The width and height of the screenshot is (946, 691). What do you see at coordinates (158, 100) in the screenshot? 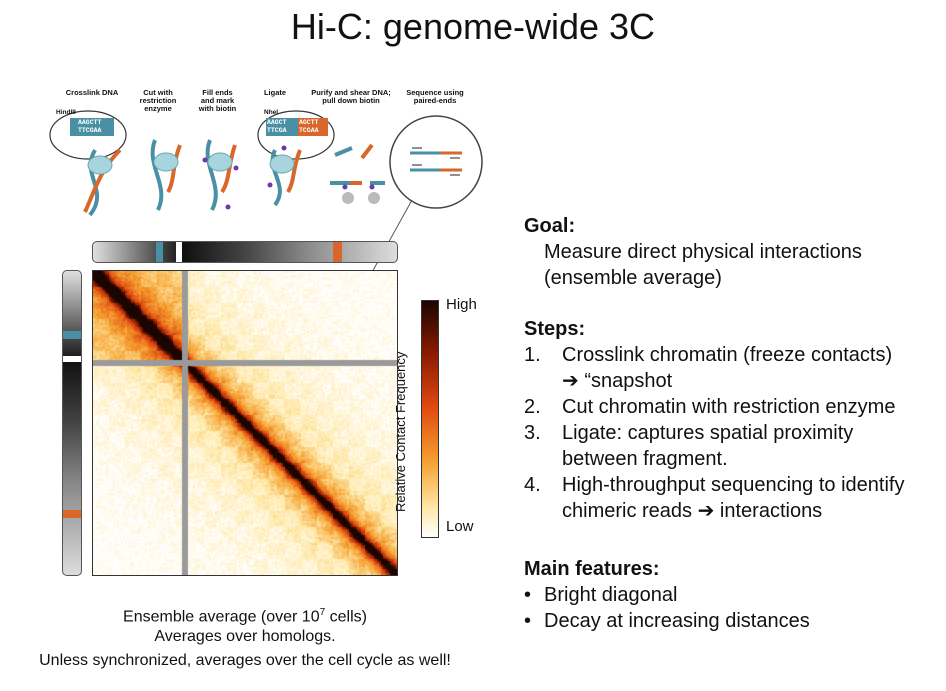
I see `step-label-cut: Cut with restriction enzyme` at bounding box center [158, 100].